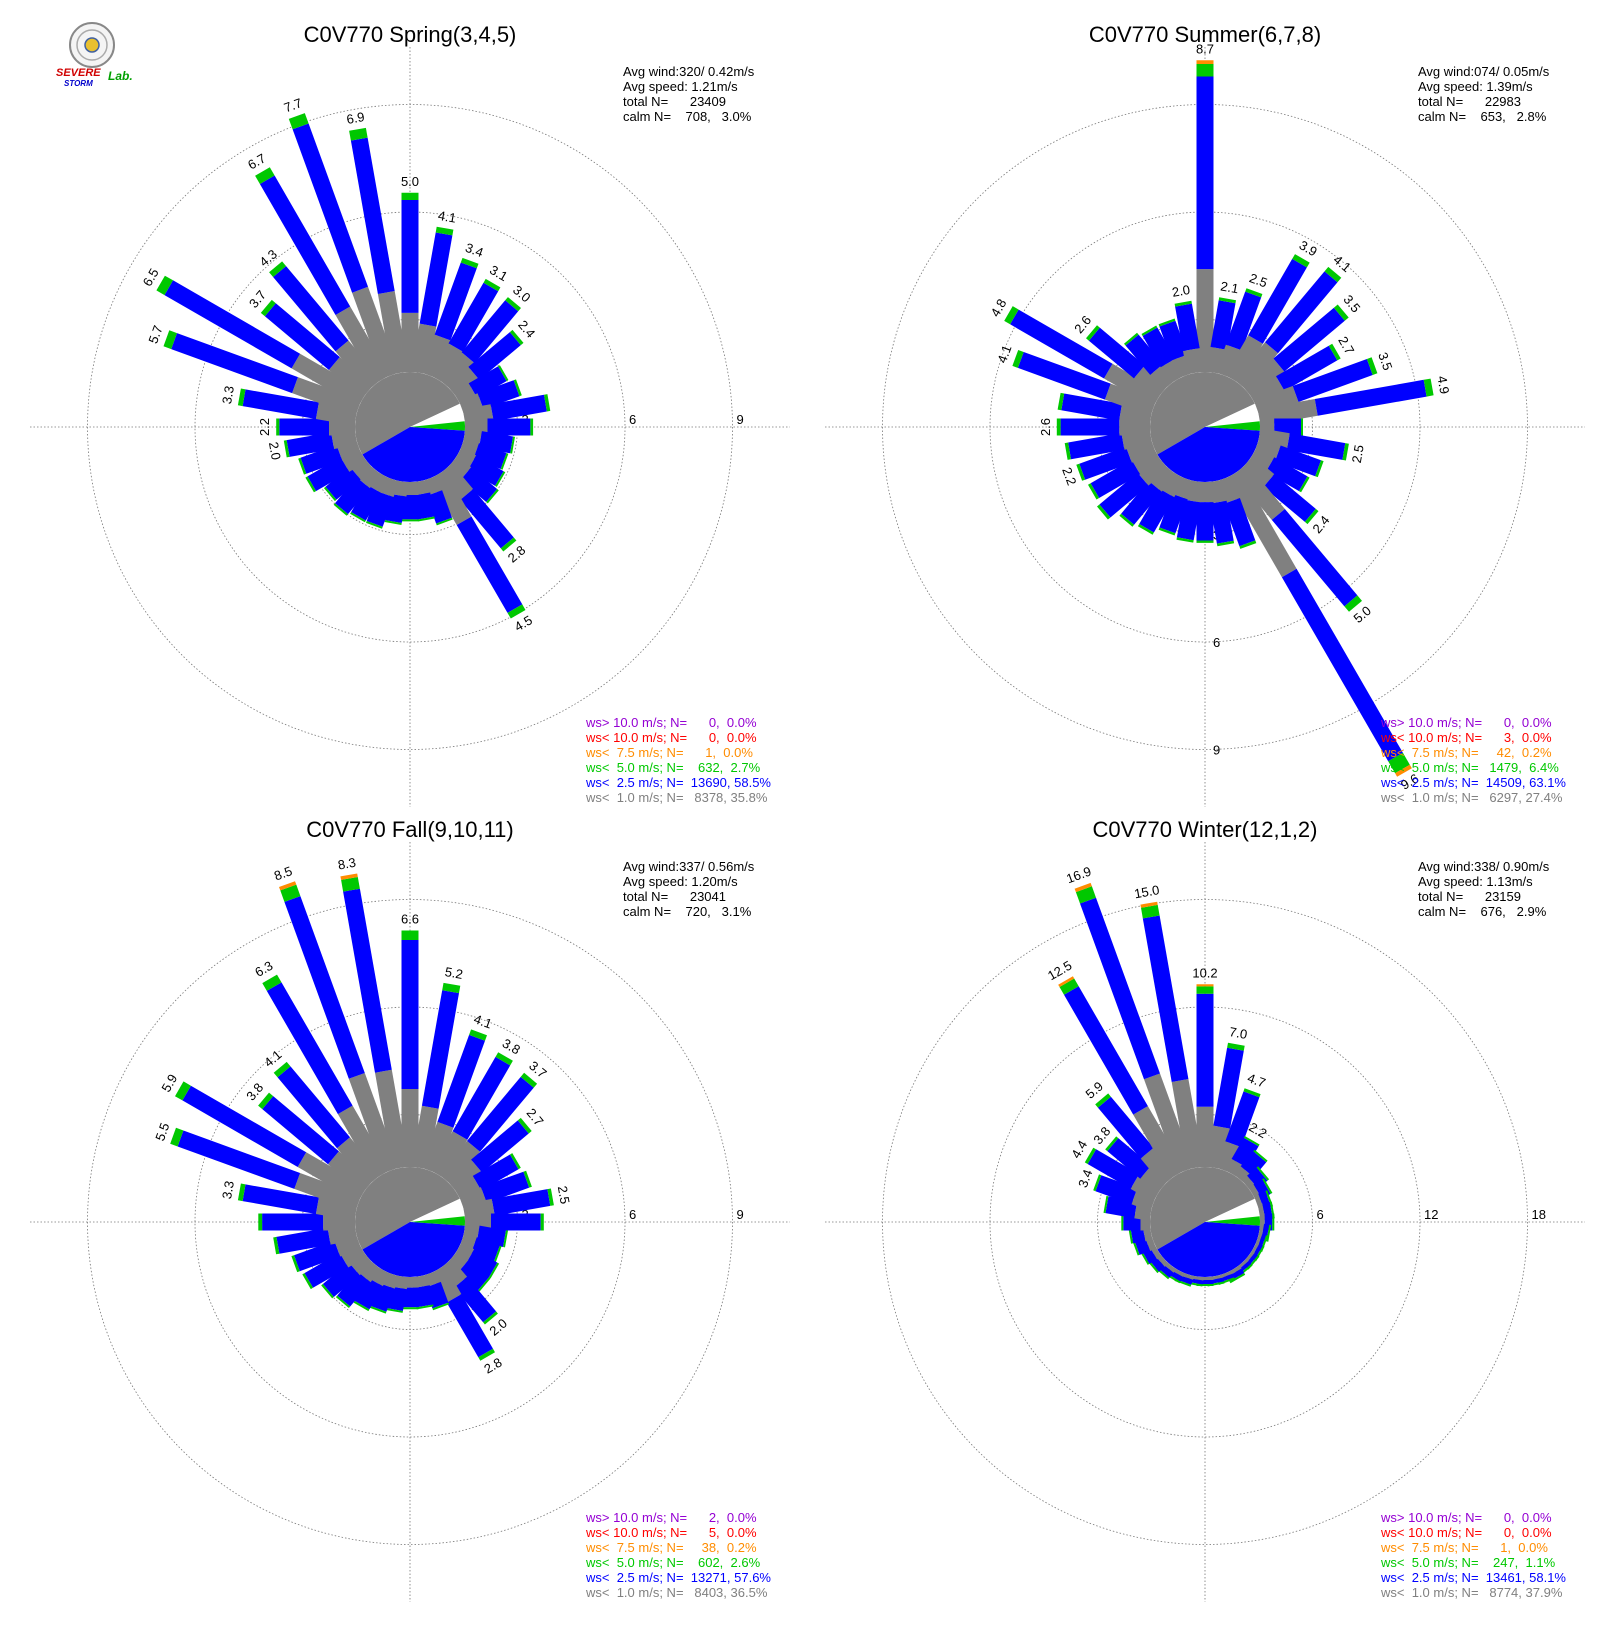 Image resolution: width=1620 pixels, height=1640 pixels. Describe the element at coordinates (1482, 911) in the screenshot. I see `stats-line: calm N= 676, 2.9%` at that location.